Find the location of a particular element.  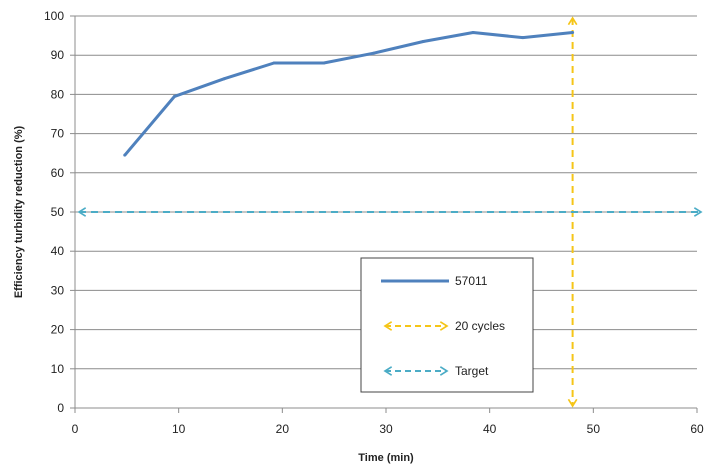

y-tick-label: 50 is located at coordinates (58, 212).